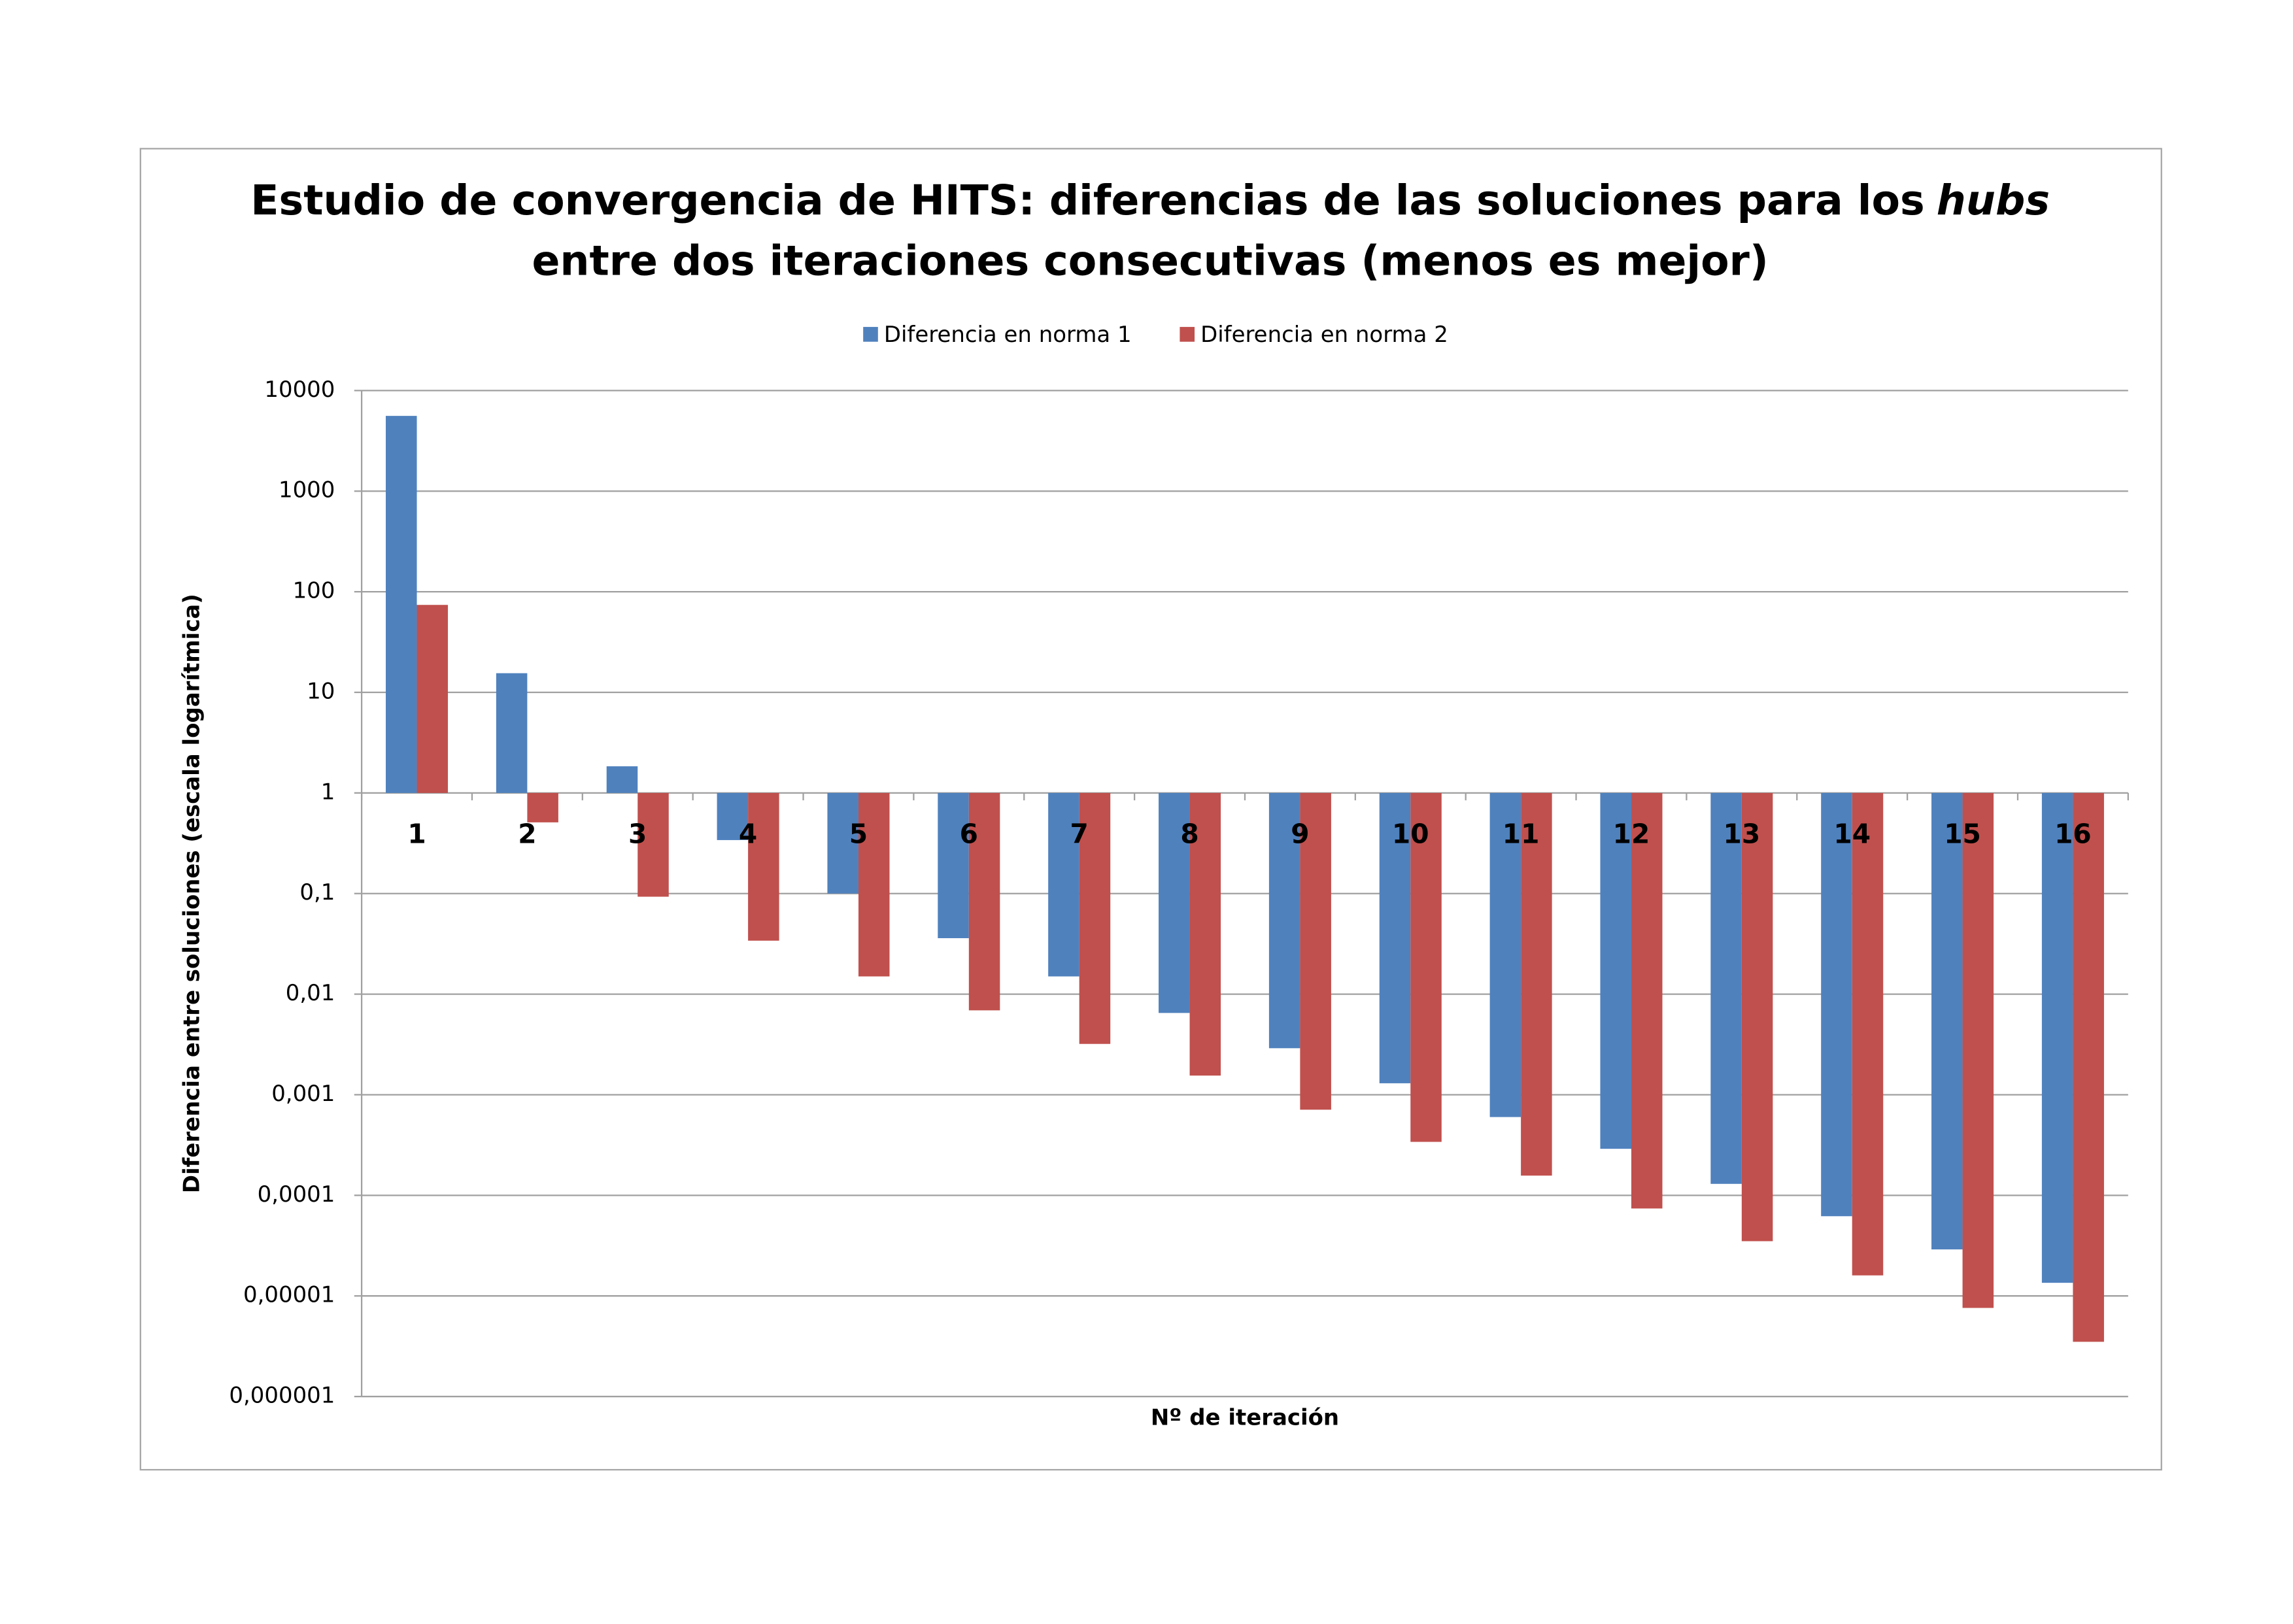 This screenshot has width=2293, height=1624. What do you see at coordinates (1245, 1418) in the screenshot?
I see `x-axis-label: Nº de iteración` at bounding box center [1245, 1418].